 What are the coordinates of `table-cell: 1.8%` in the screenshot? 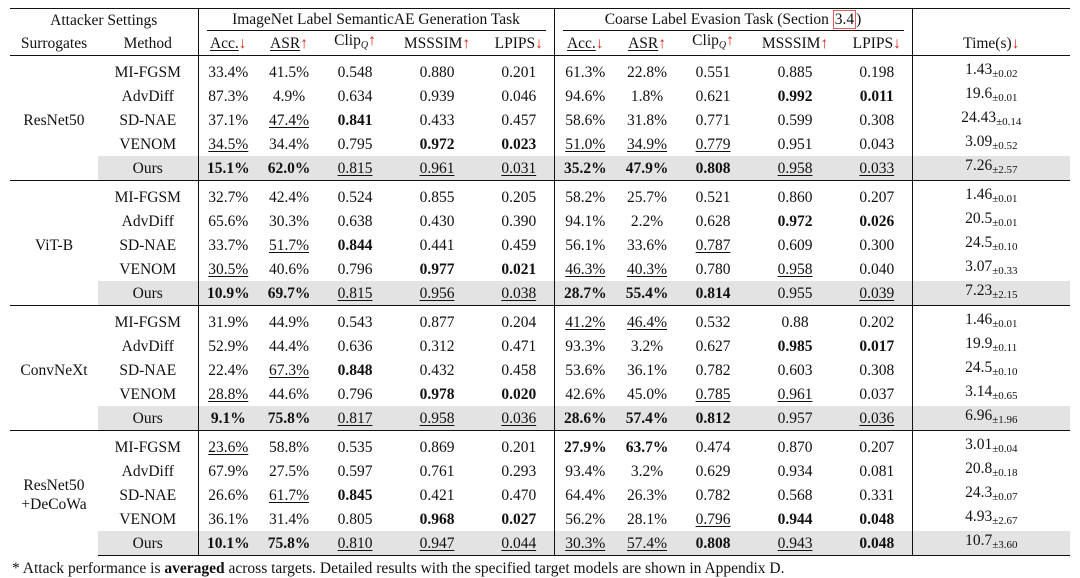 It's located at (647, 96).